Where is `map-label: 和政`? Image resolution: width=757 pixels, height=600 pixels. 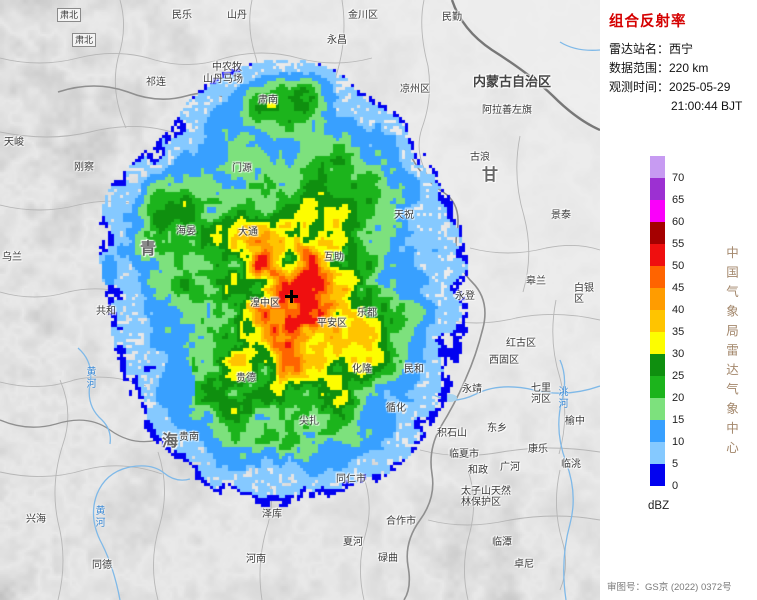
map-label: 和政 is located at coordinates (478, 470).